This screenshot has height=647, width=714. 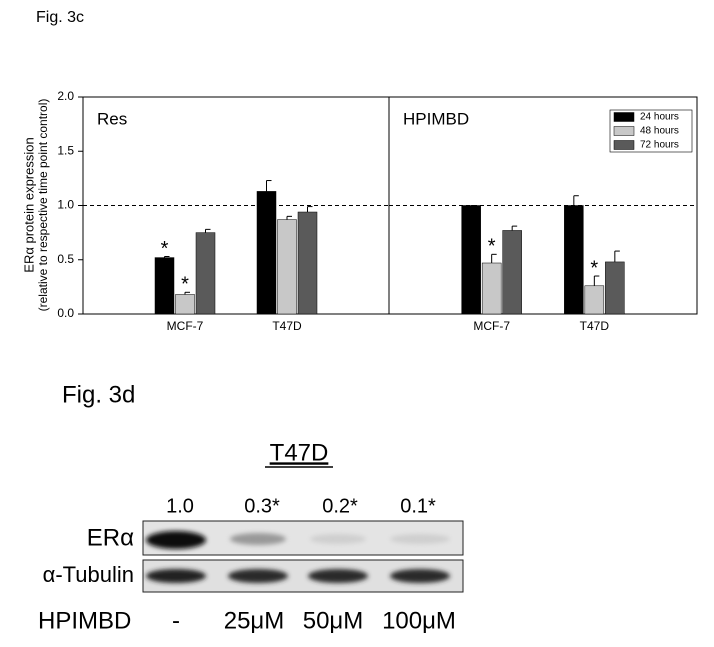 I want to click on quantification: 0.2*, so click(x=340, y=506).